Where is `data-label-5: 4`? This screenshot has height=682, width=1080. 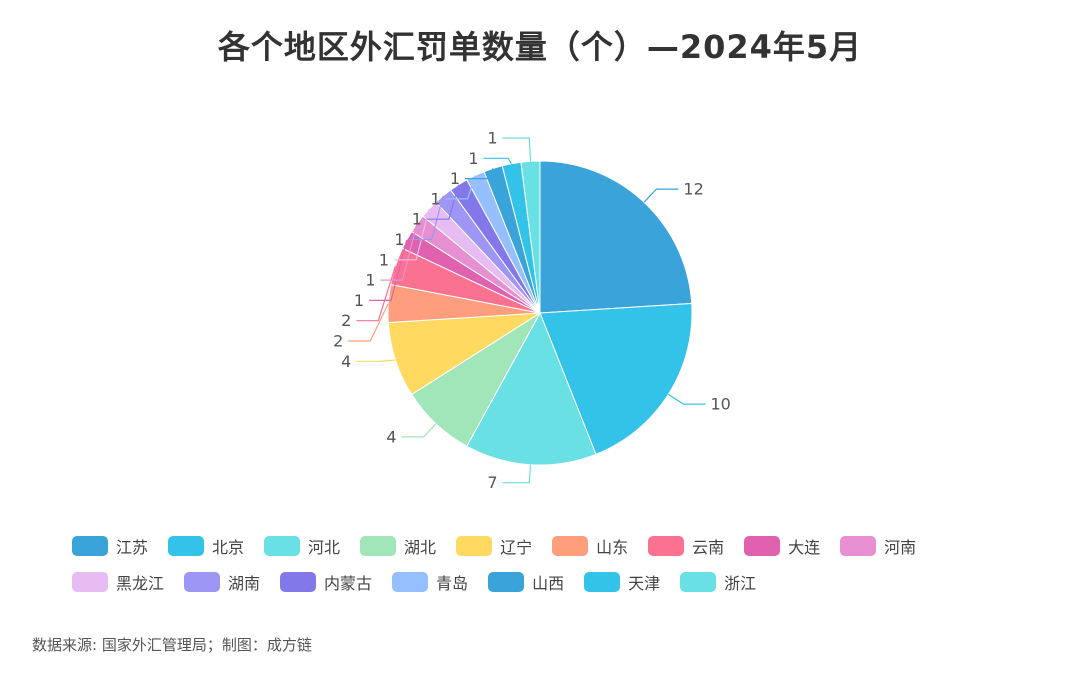 data-label-5: 4 is located at coordinates (346, 361).